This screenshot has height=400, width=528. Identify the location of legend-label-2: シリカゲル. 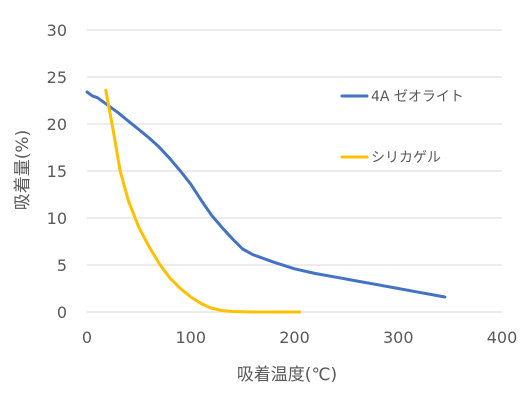
(406, 158).